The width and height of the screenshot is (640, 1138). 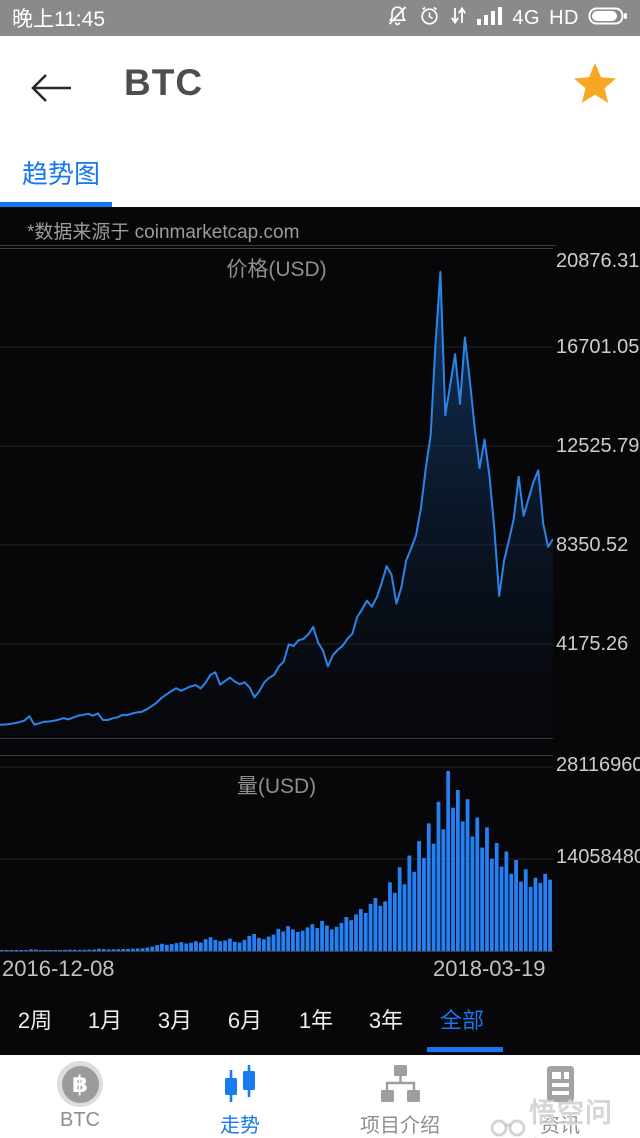 I want to click on battery-icon, so click(x=608, y=18).